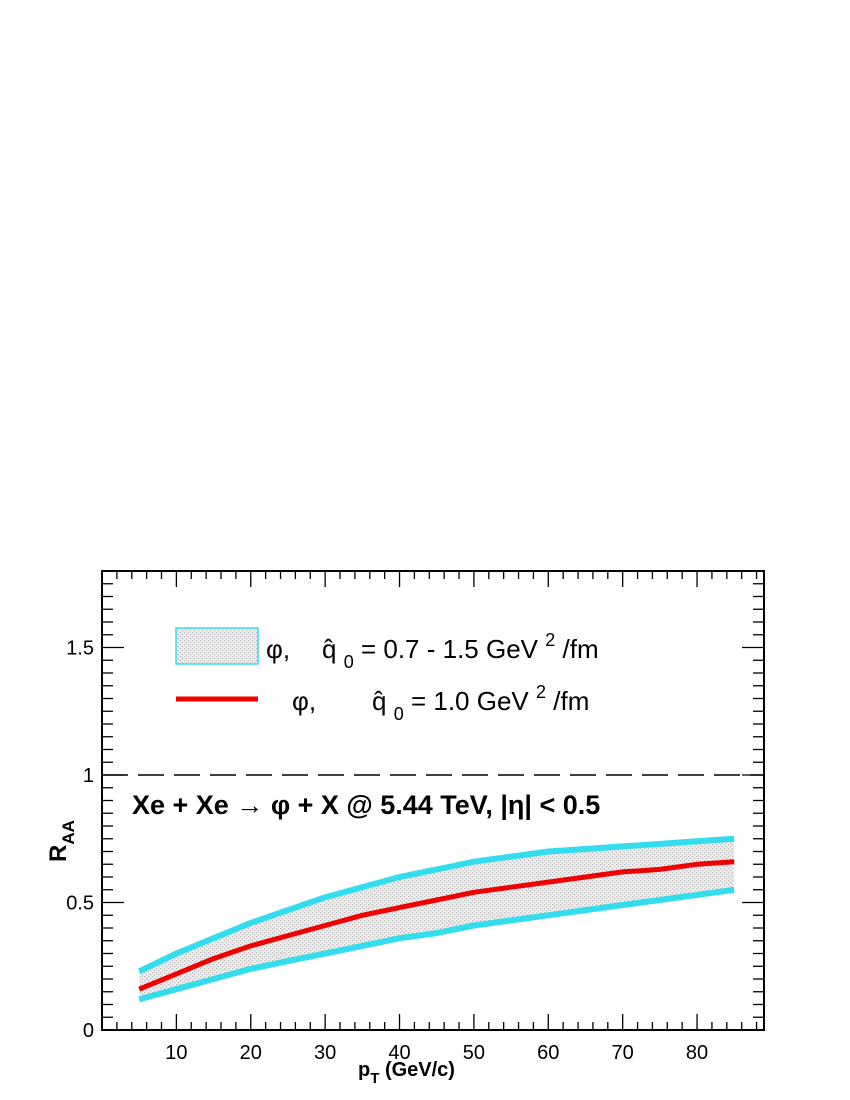 The width and height of the screenshot is (850, 1100). I want to click on y-axis-title: RAA, so click(61, 841).